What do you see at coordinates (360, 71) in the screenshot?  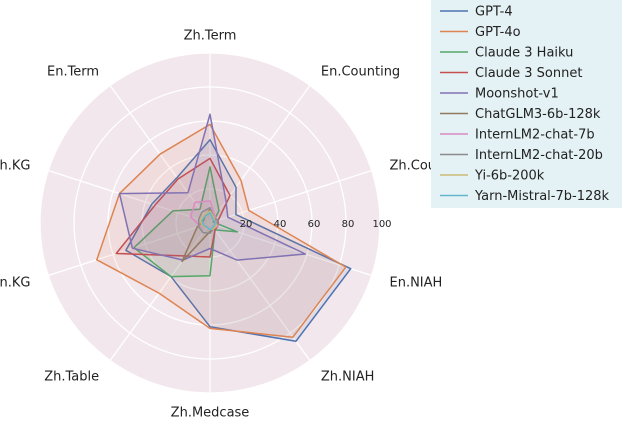 I see `axis-label: En.Counting` at bounding box center [360, 71].